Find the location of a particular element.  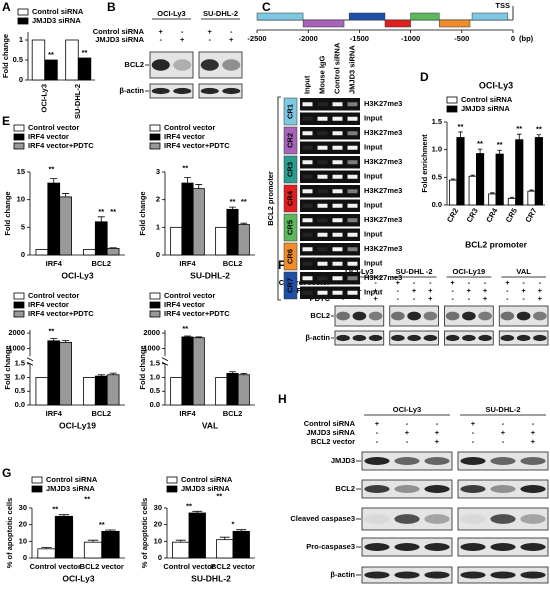

x-axis-label: SU-DHL-2 is located at coordinates (211, 578).